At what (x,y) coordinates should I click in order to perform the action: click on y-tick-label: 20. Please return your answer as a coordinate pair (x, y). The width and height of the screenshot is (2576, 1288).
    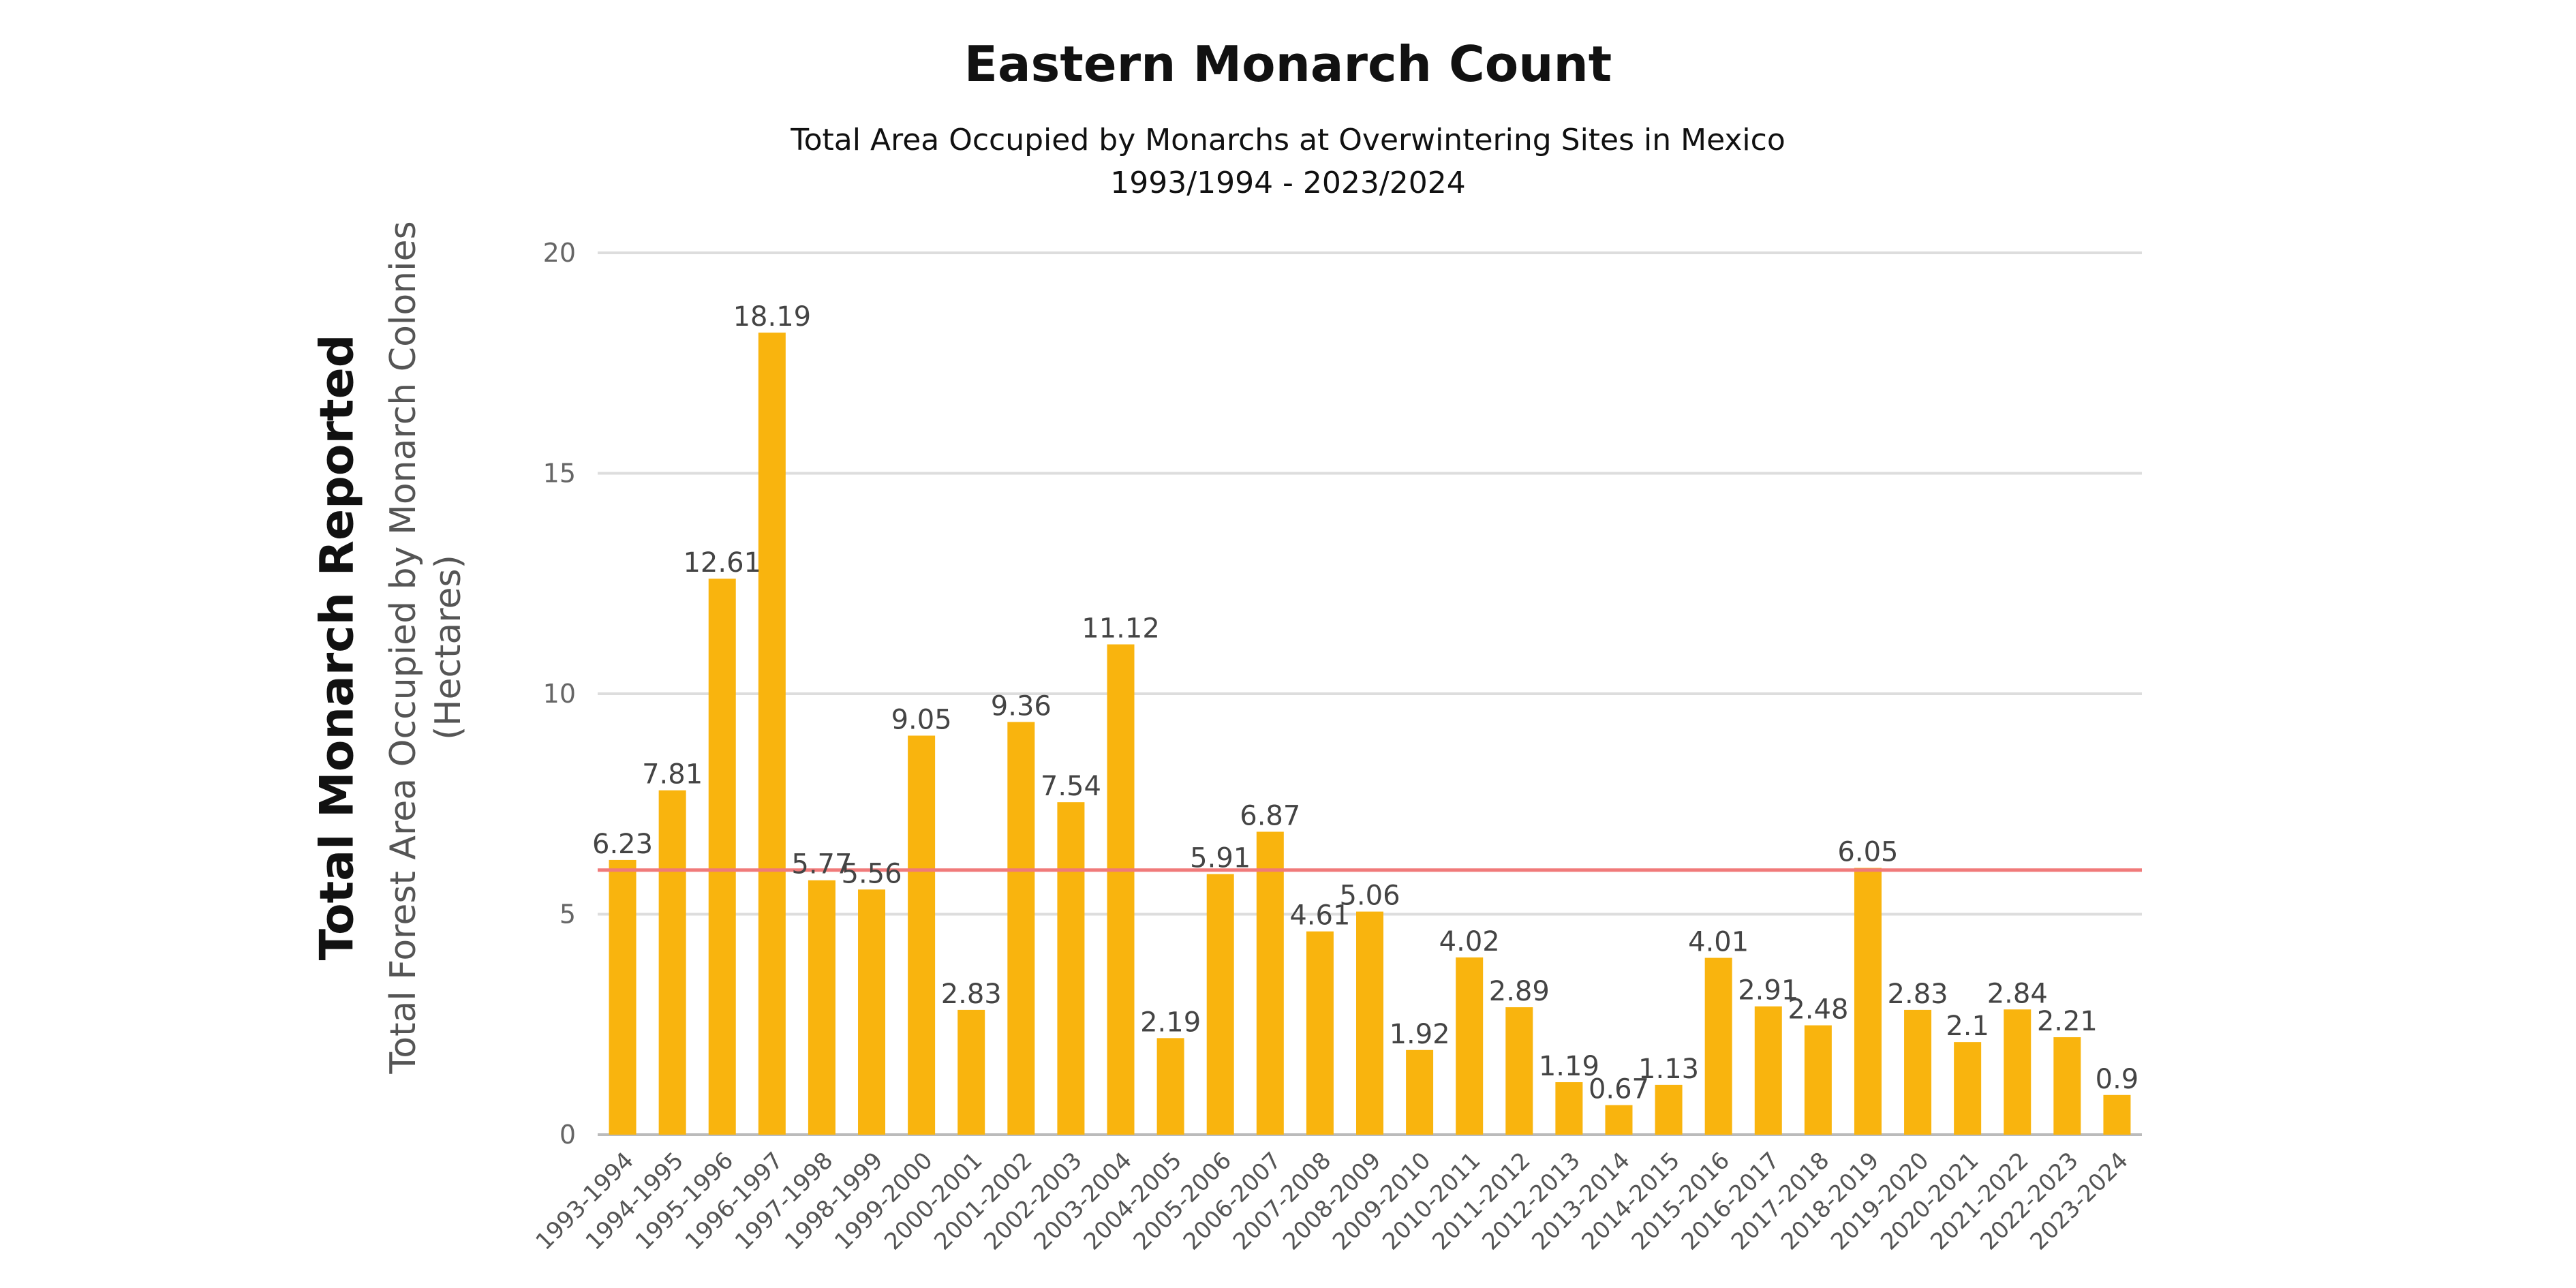
    Looking at the image, I should click on (559, 253).